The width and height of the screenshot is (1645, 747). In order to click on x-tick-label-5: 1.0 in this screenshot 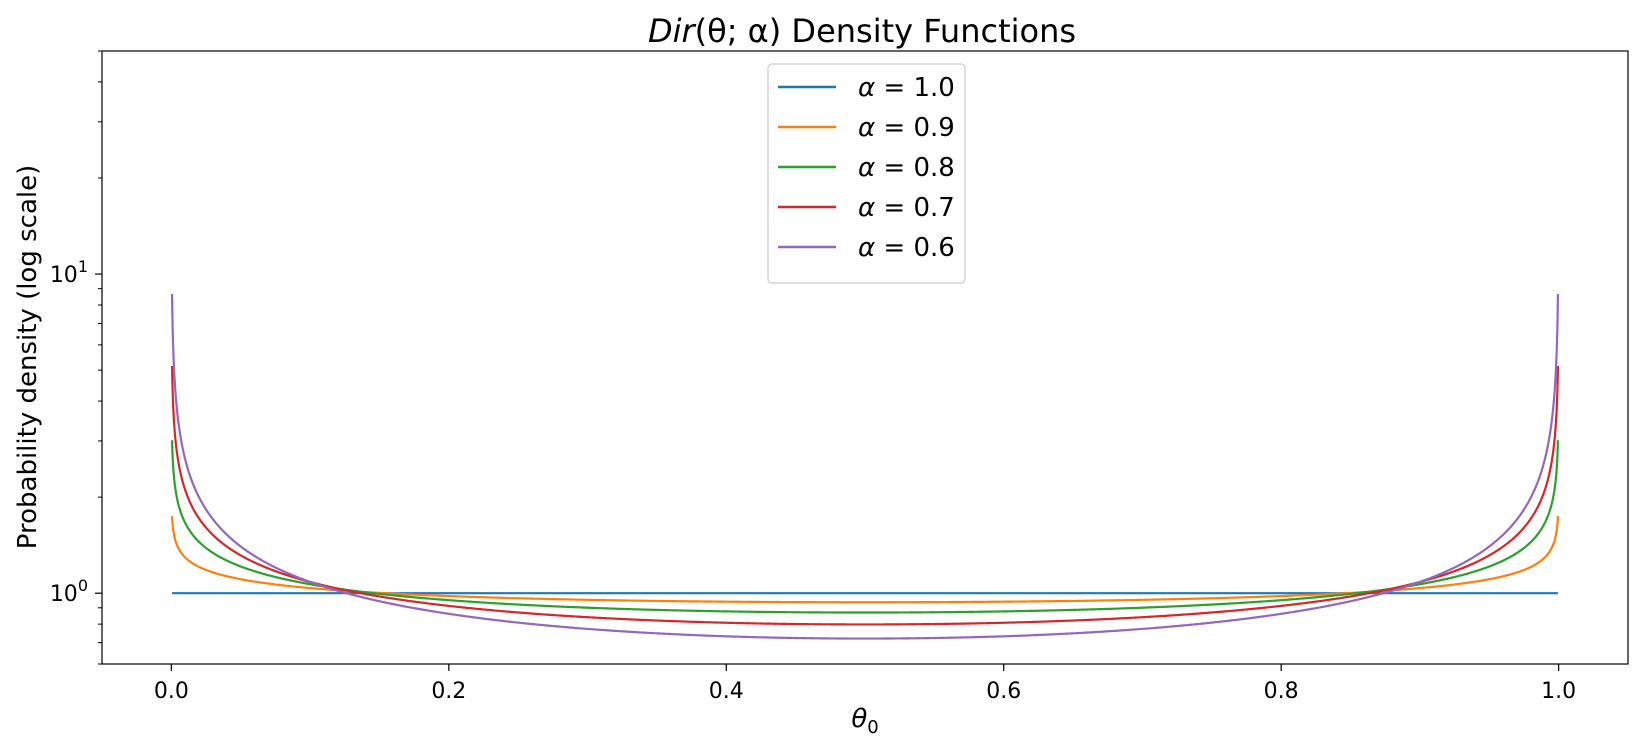, I will do `click(1558, 691)`.